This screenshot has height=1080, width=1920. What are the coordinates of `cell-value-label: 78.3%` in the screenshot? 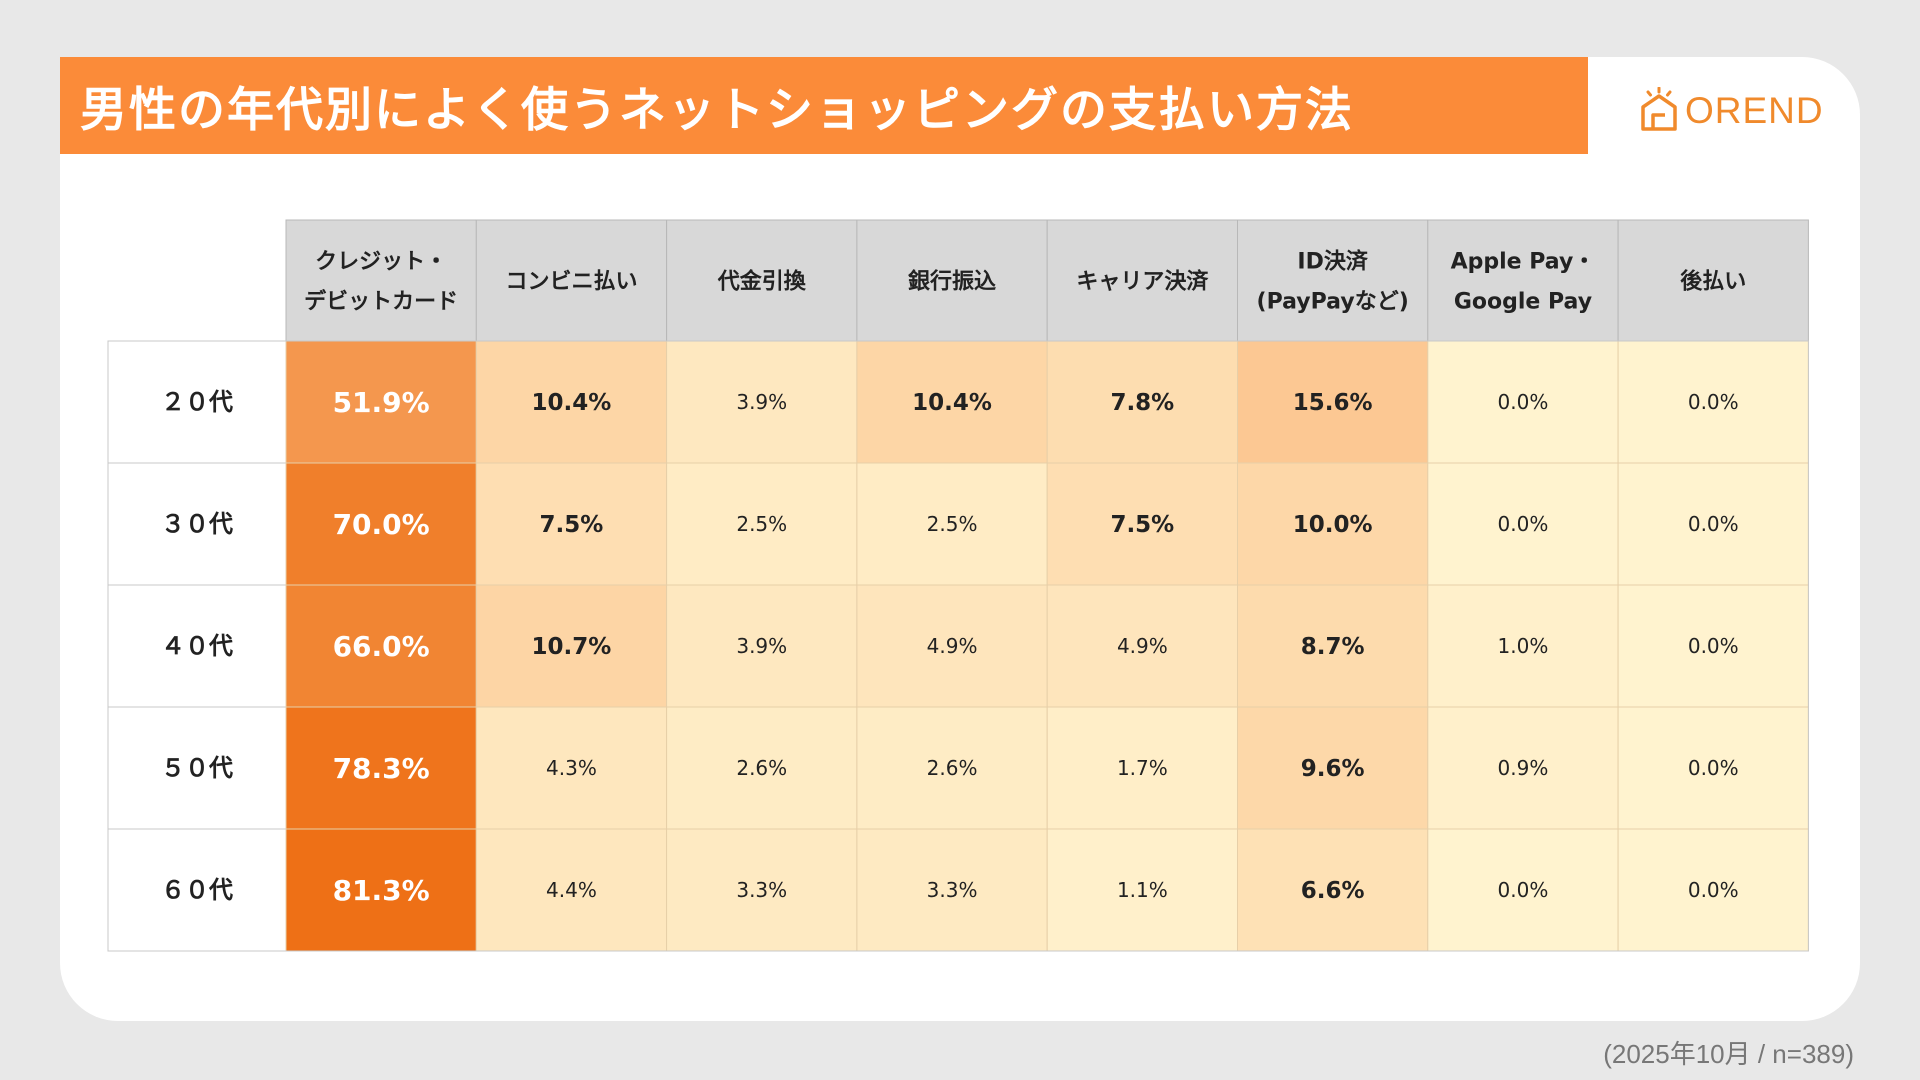 It's located at (381, 768).